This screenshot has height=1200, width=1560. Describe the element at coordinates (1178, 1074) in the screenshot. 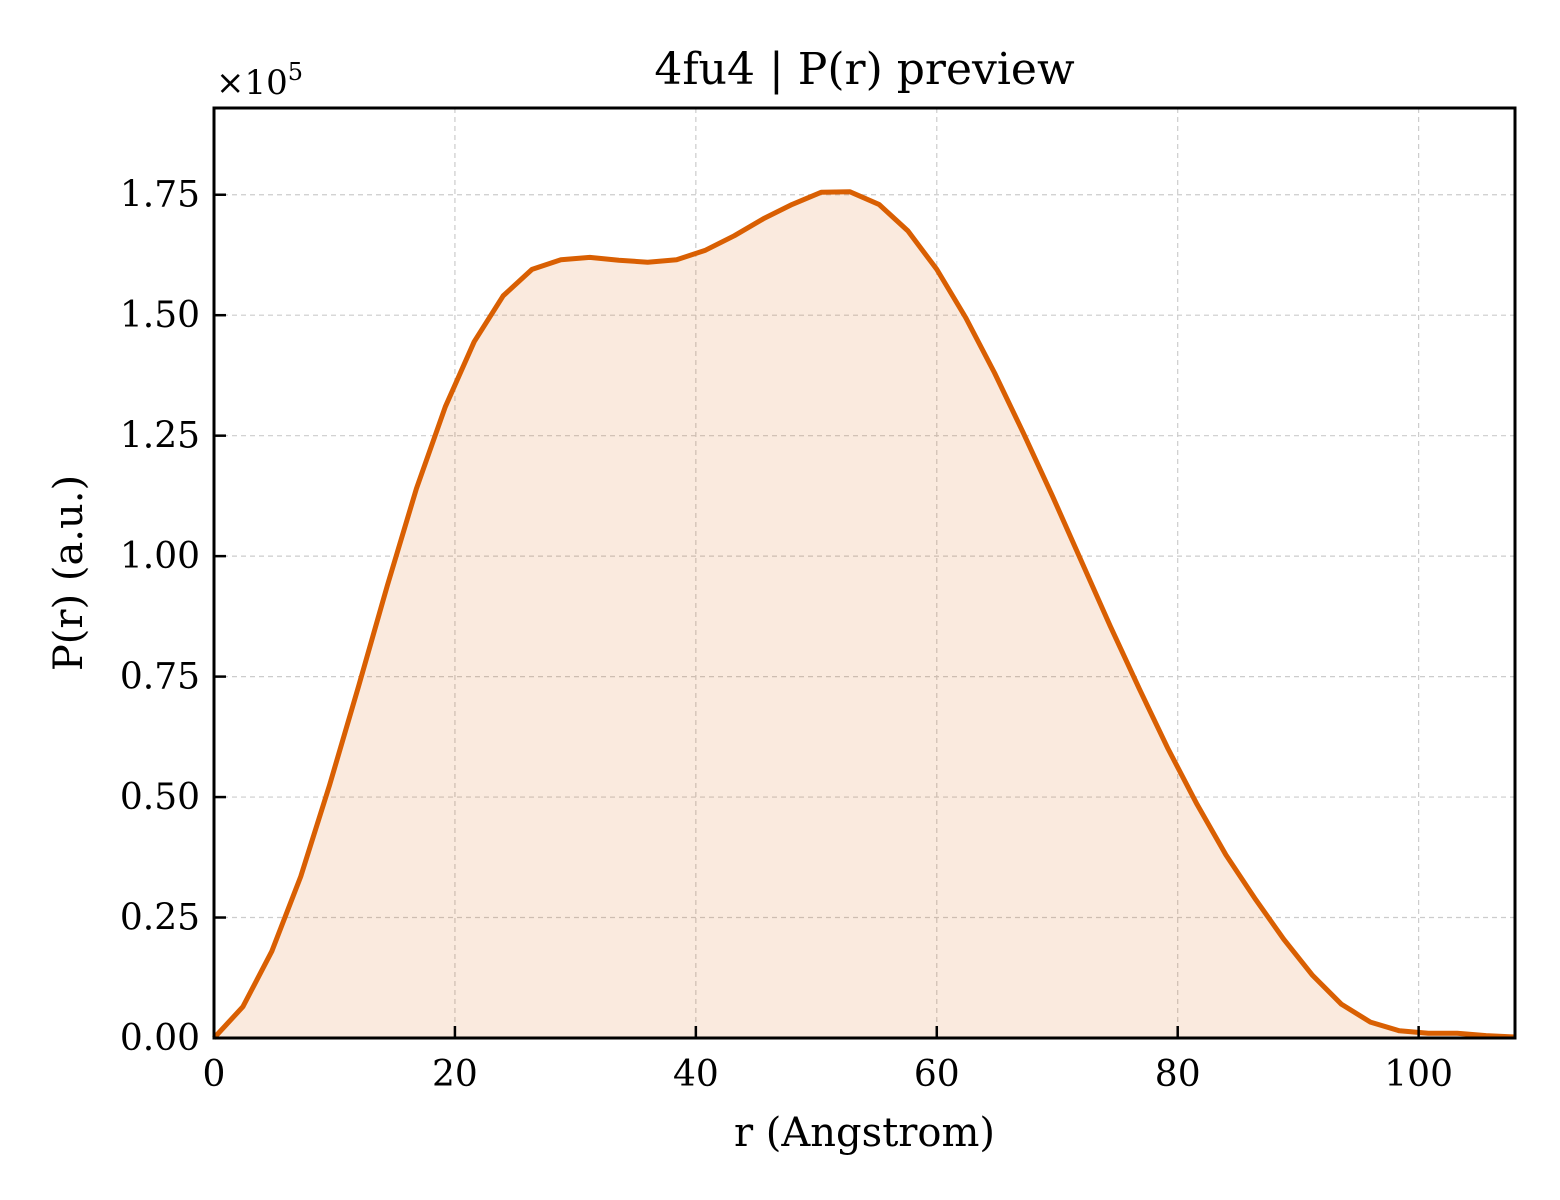

I see `x-tick-label: 80` at that location.